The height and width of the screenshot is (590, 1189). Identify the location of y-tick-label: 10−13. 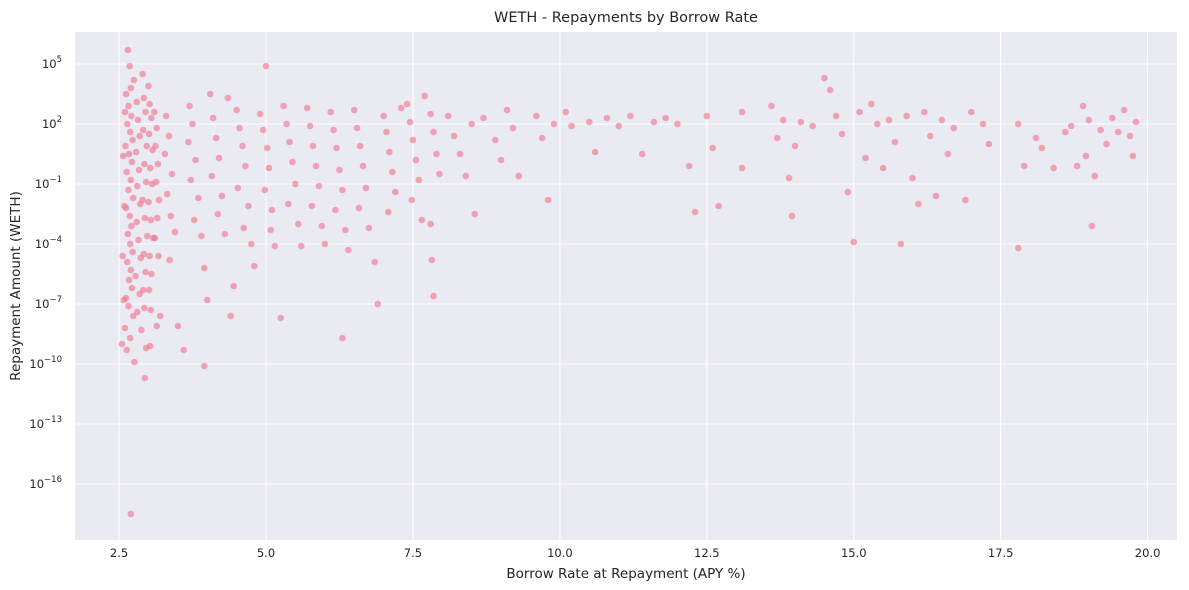
(45, 423).